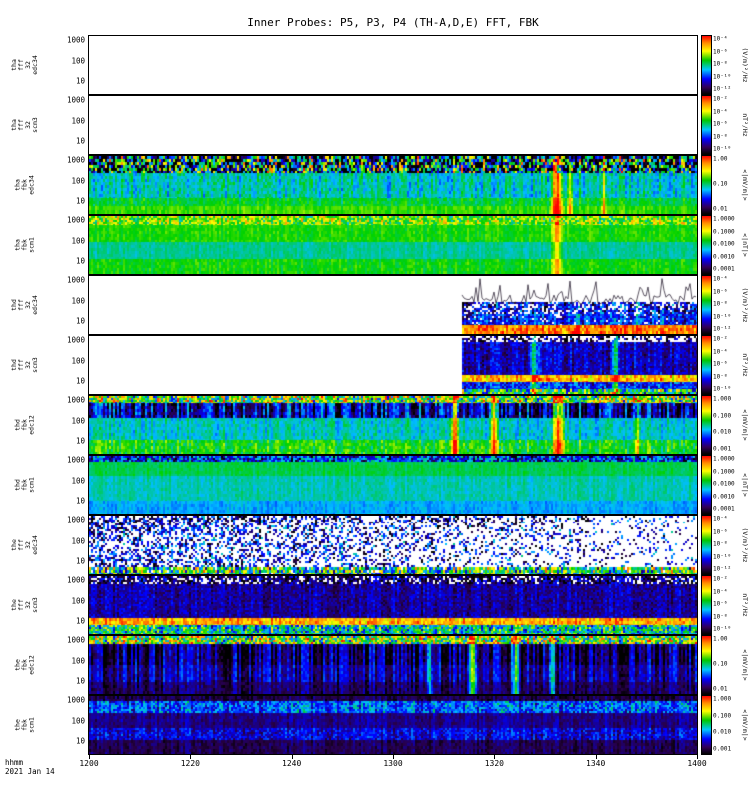  What do you see at coordinates (722, 699) in the screenshot?
I see `colorbar-tick-label: 1.000` at bounding box center [722, 699].